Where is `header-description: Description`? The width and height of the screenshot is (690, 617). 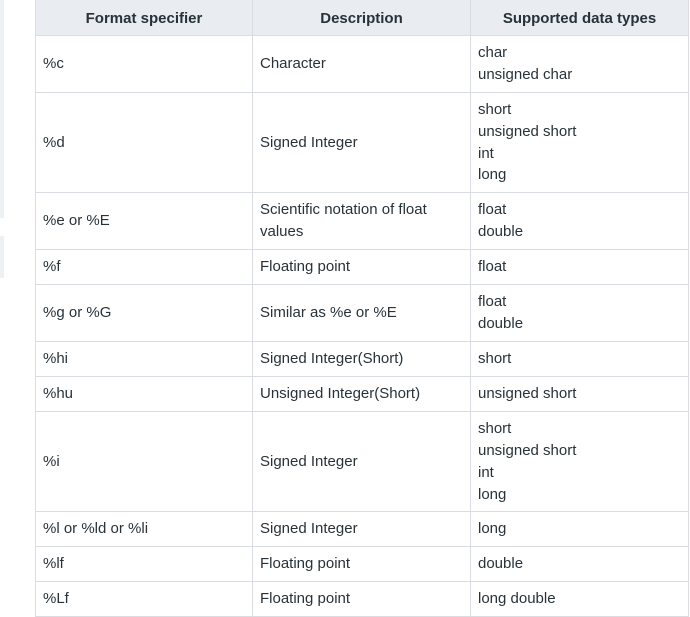
header-description: Description is located at coordinates (361, 18).